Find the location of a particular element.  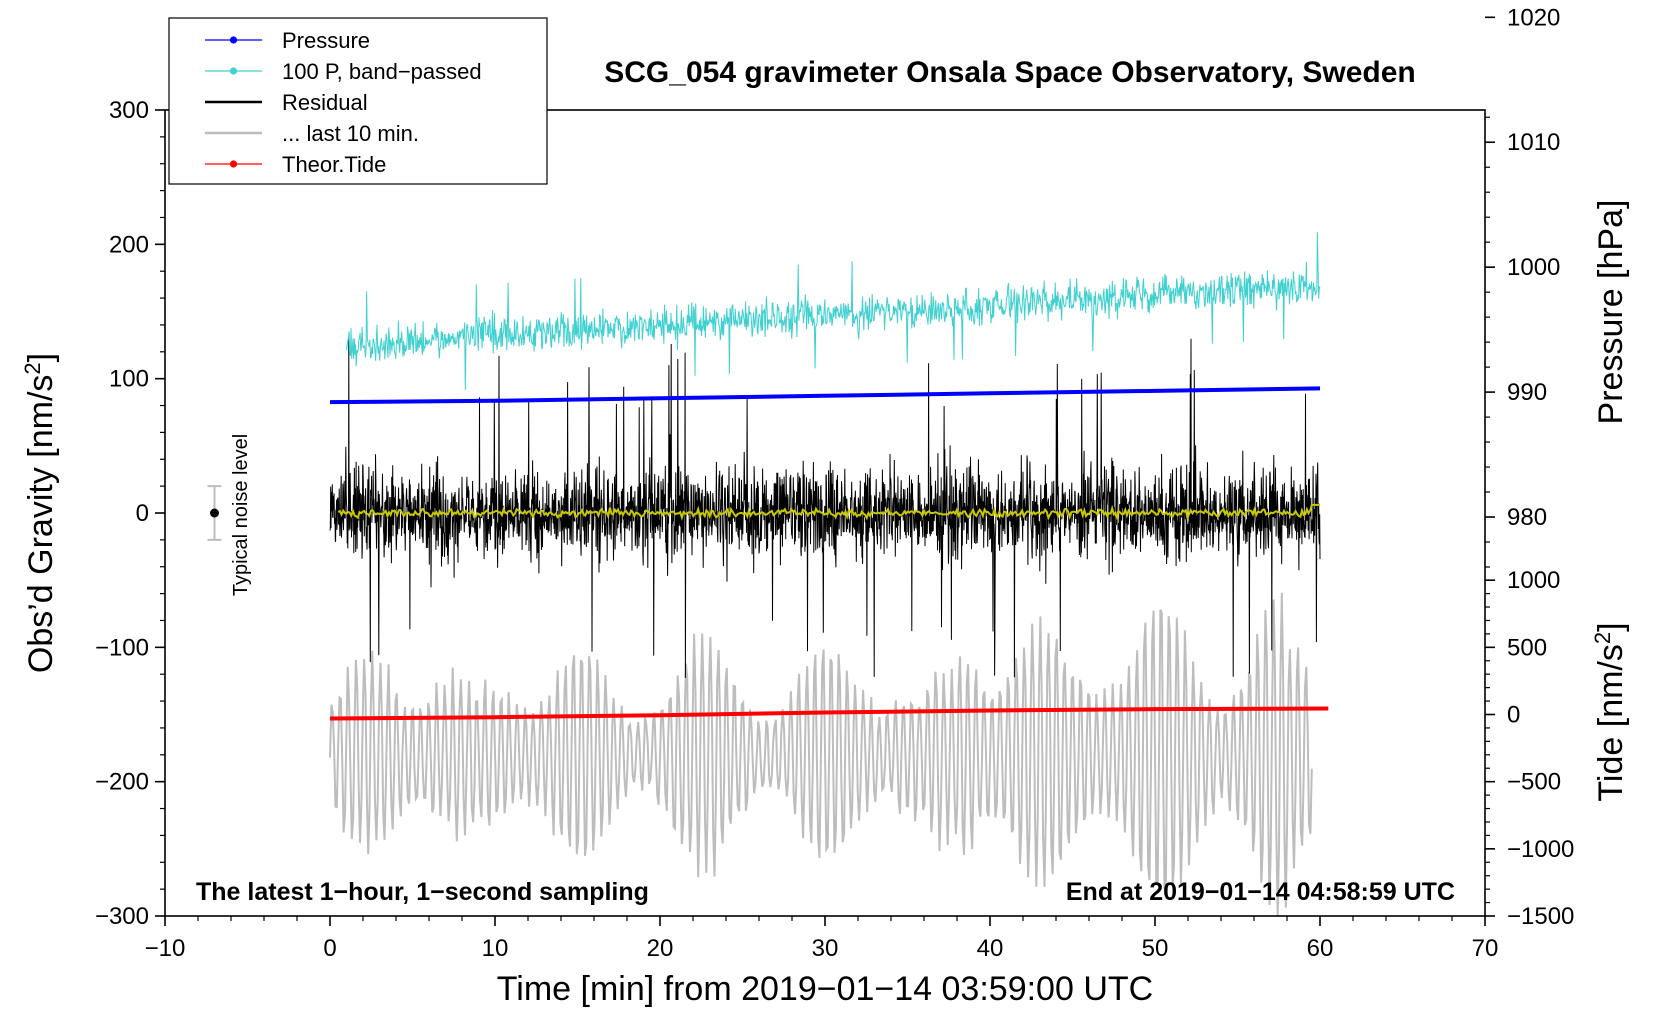

tide-tick-label: −1000 is located at coordinates (1540, 849).